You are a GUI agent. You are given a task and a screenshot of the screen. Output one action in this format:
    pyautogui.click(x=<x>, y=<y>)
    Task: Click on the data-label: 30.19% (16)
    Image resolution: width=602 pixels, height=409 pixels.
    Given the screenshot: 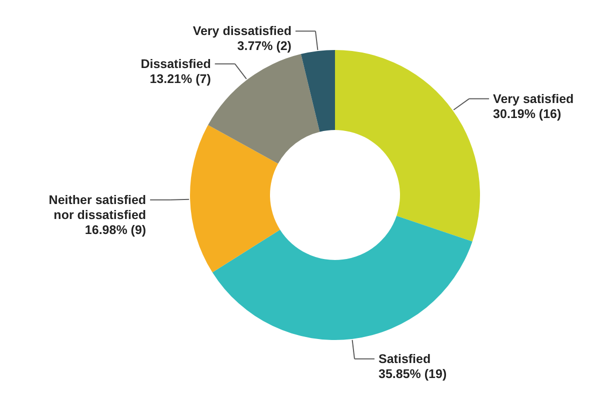 What is the action you would take?
    pyautogui.click(x=527, y=113)
    